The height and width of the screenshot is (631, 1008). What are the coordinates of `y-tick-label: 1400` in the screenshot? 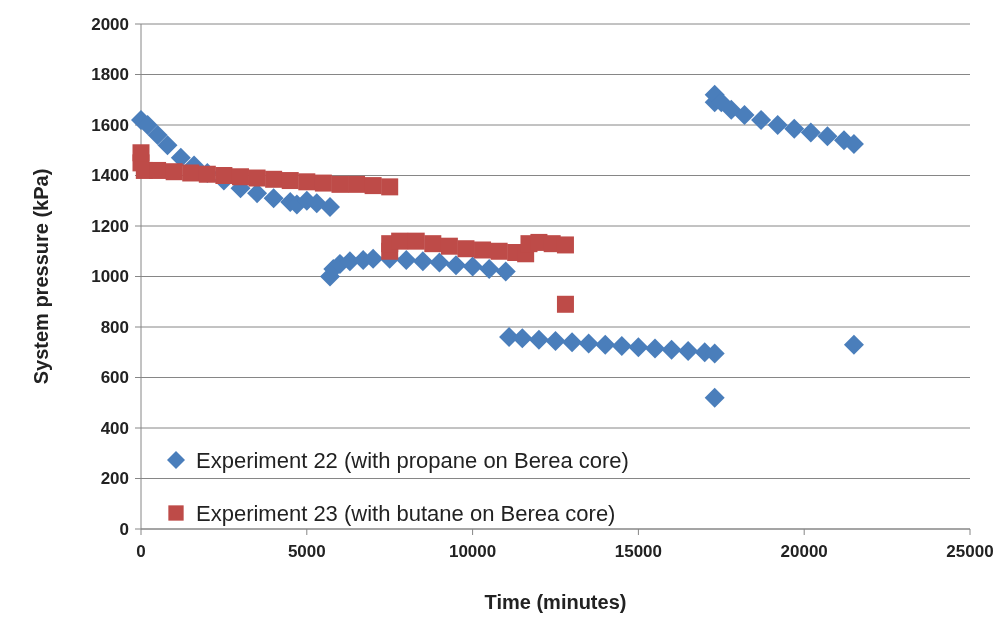 It's located at (110, 176).